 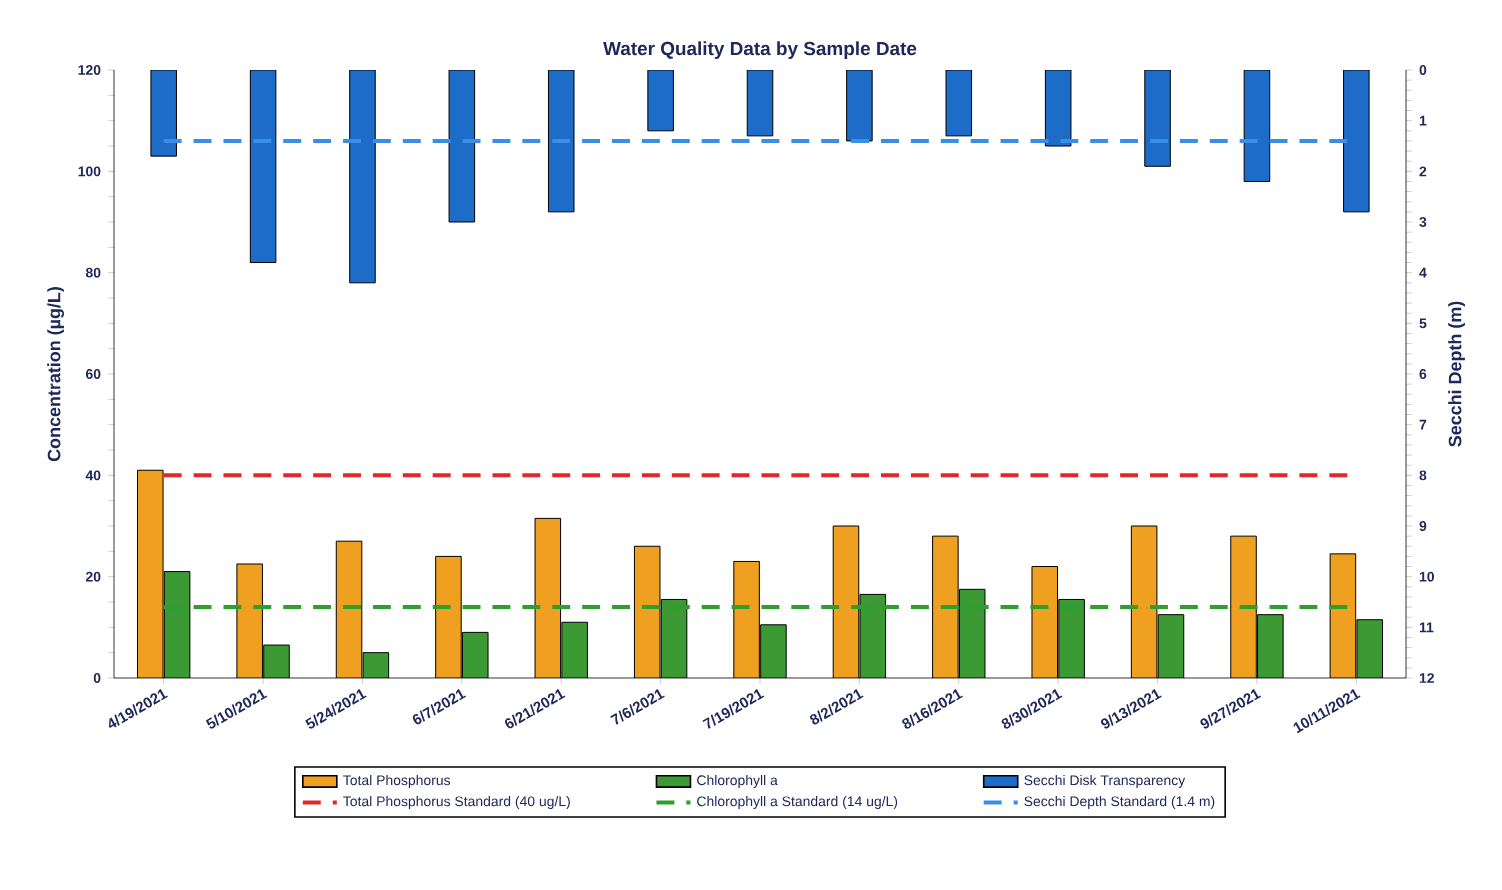 What do you see at coordinates (56, 374) in the screenshot?
I see `y-axis-title: Concentration (µg/L)` at bounding box center [56, 374].